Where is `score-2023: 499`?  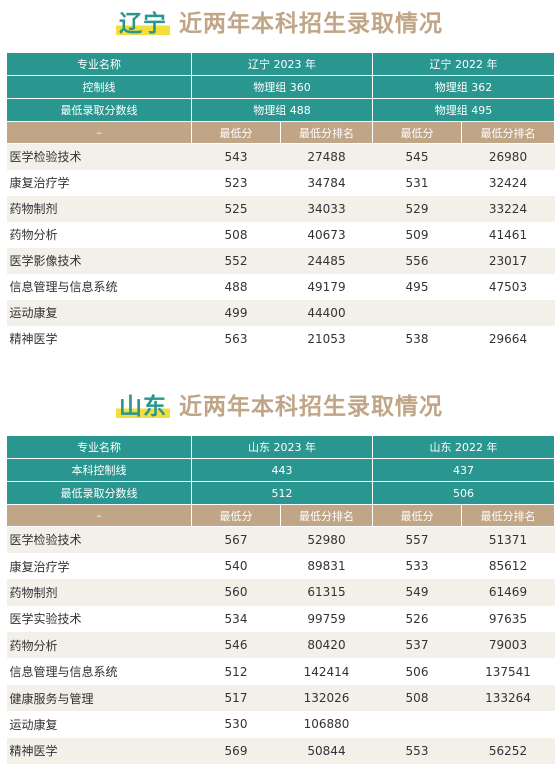
score-2023: 499 is located at coordinates (236, 312).